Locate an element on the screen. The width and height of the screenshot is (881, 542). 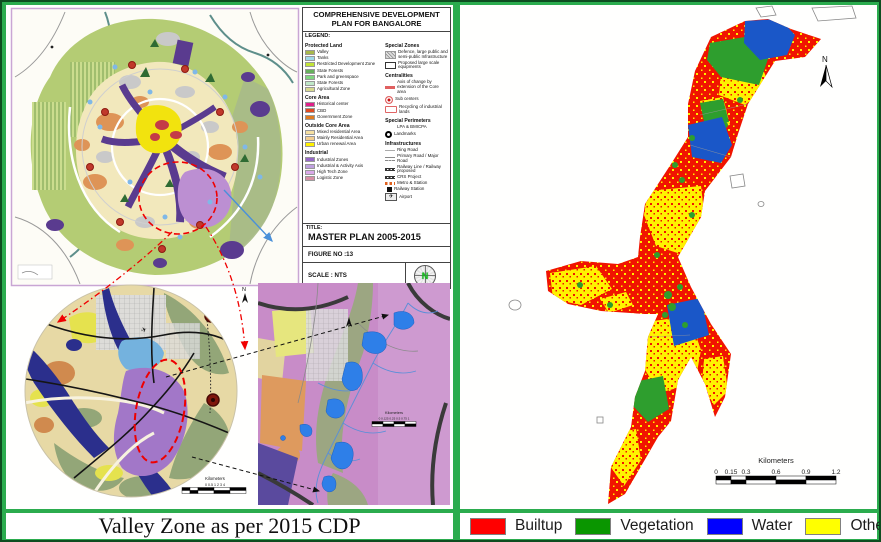
figure-number: FIGURE NO :13 is located at coordinates (376, 254).